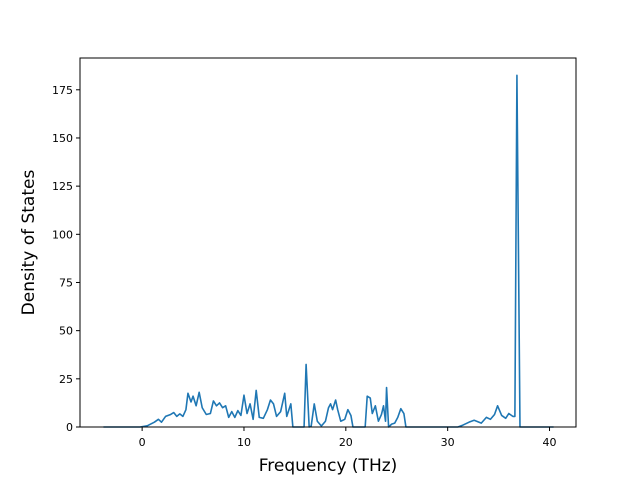 The height and width of the screenshot is (484, 640). What do you see at coordinates (62, 90) in the screenshot?
I see `y-tick-label: 175` at bounding box center [62, 90].